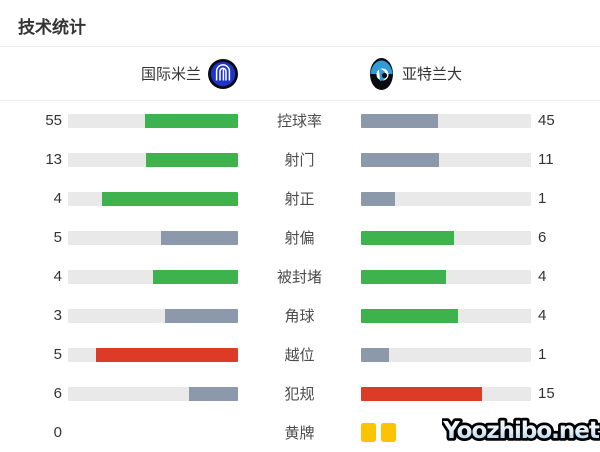 The height and width of the screenshot is (452, 600). What do you see at coordinates (57, 393) in the screenshot?
I see `home-value: 6` at bounding box center [57, 393].